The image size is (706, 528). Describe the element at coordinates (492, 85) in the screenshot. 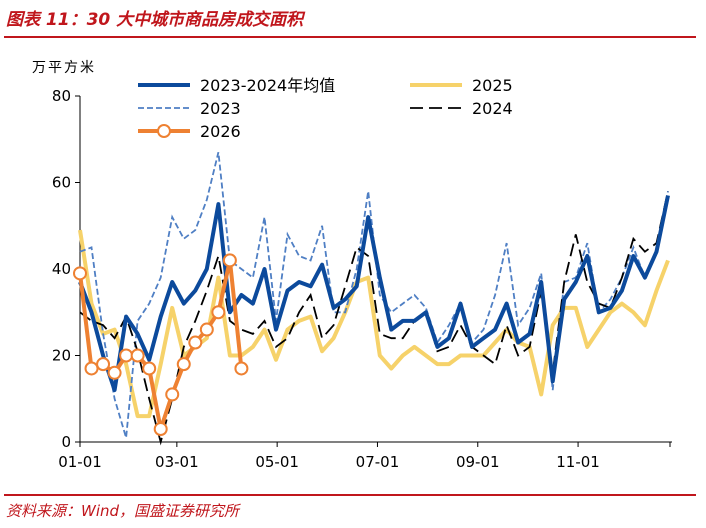

I see `legend-label-y2025: 2025` at that location.